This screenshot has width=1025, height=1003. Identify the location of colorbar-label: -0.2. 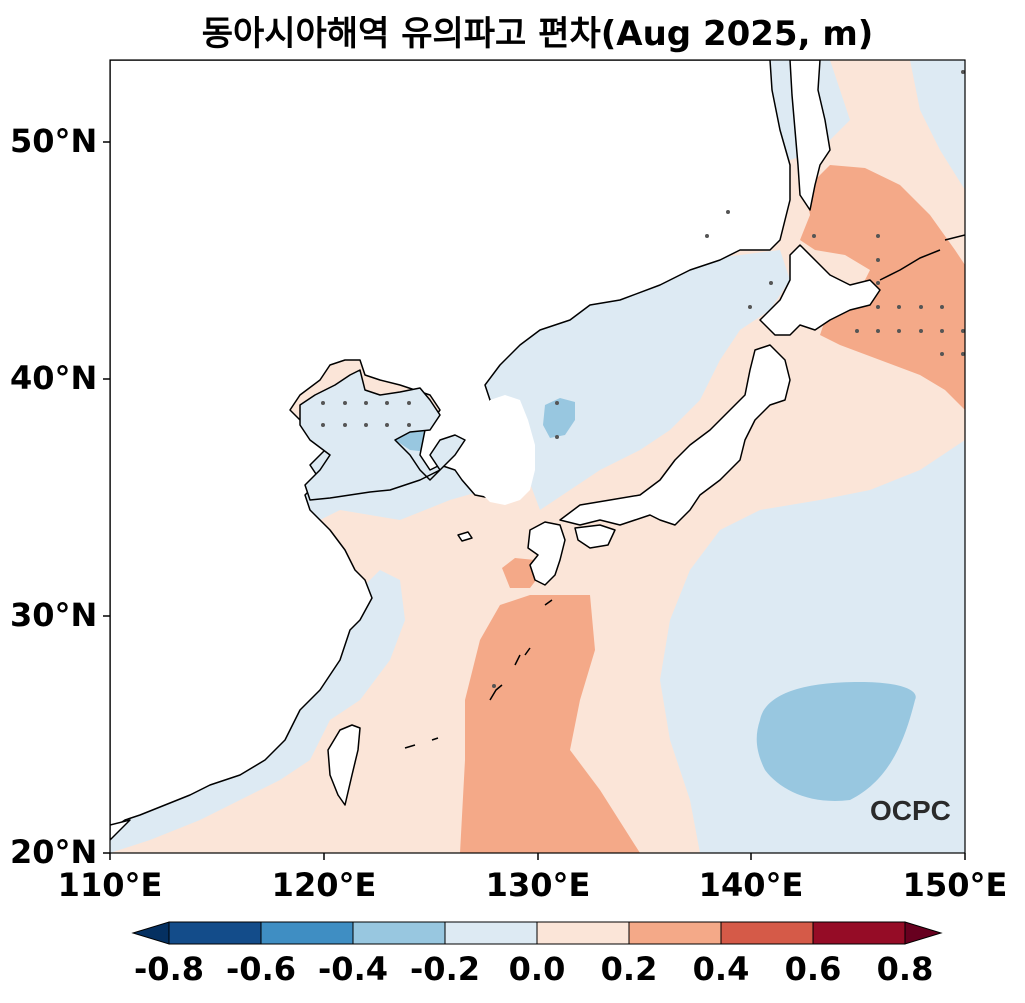
(445, 969).